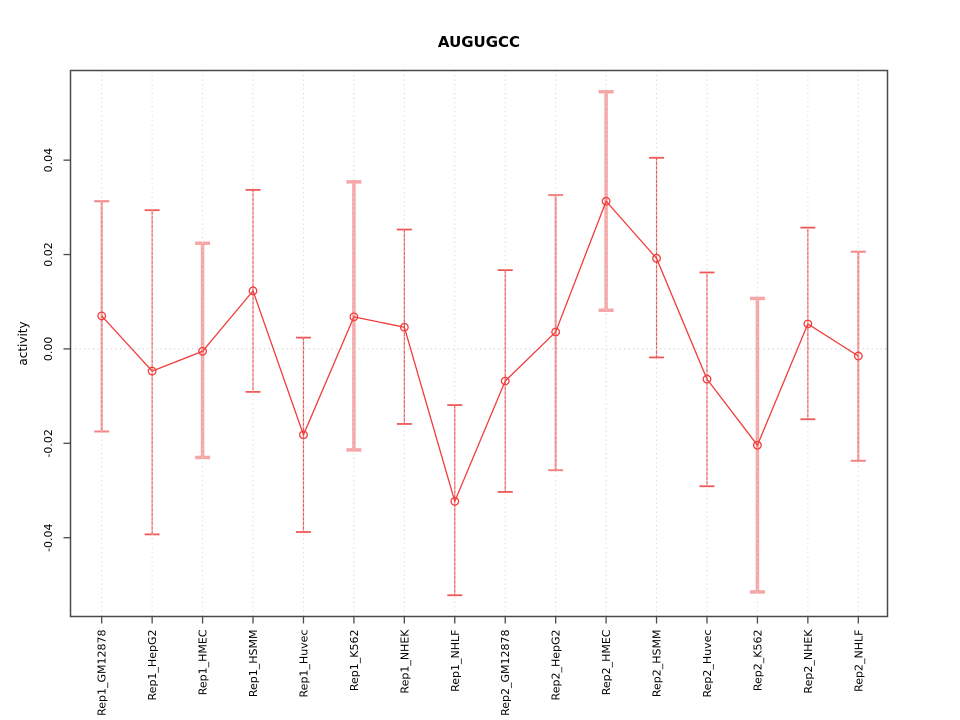 This screenshot has height=720, width=960. Describe the element at coordinates (707, 379) in the screenshot. I see `point-Rep2_Huvec` at that location.